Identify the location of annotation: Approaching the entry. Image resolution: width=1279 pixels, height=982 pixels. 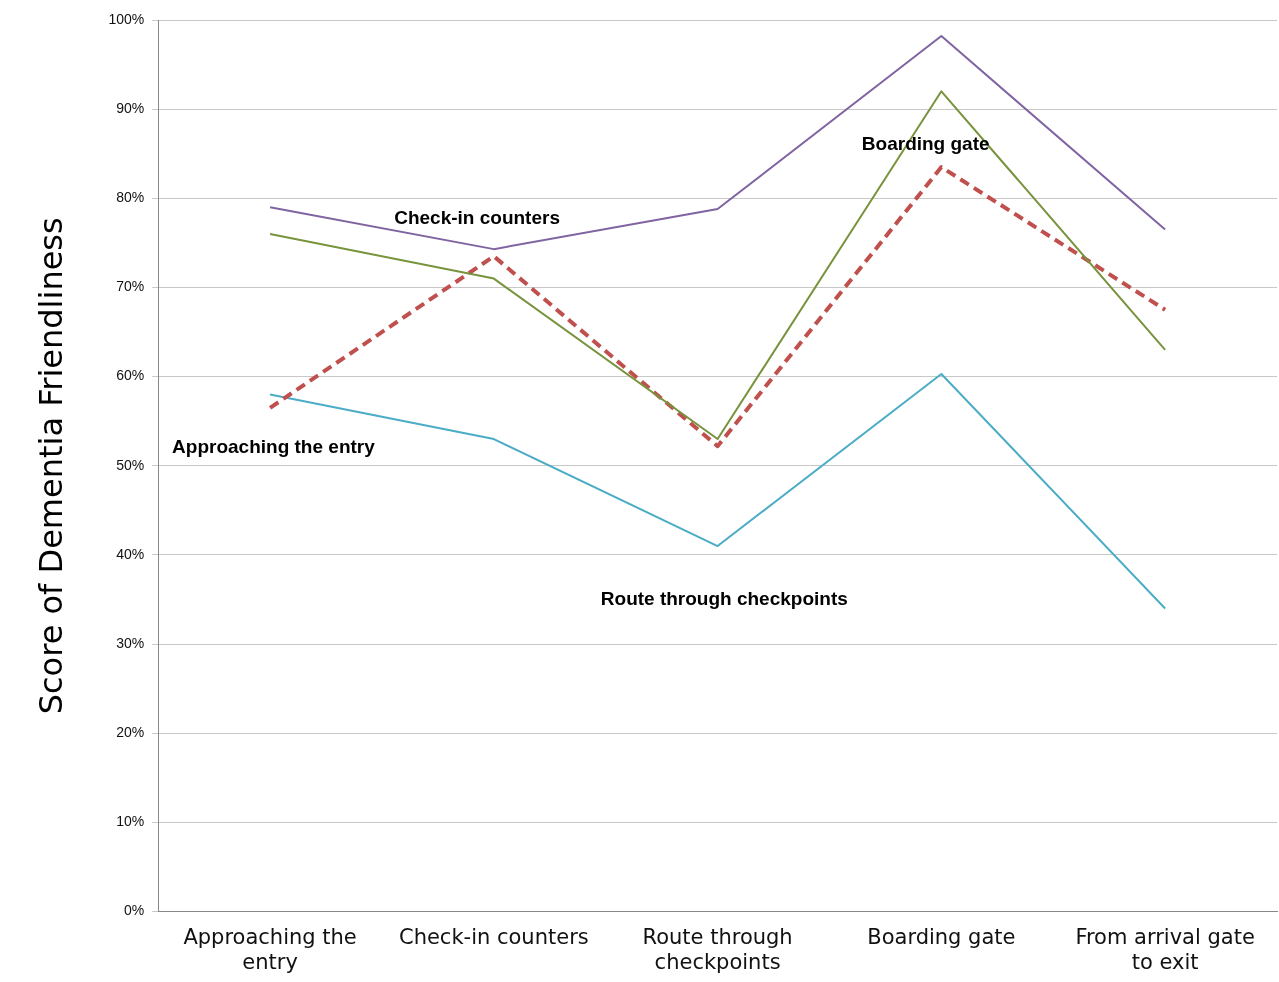
(274, 447).